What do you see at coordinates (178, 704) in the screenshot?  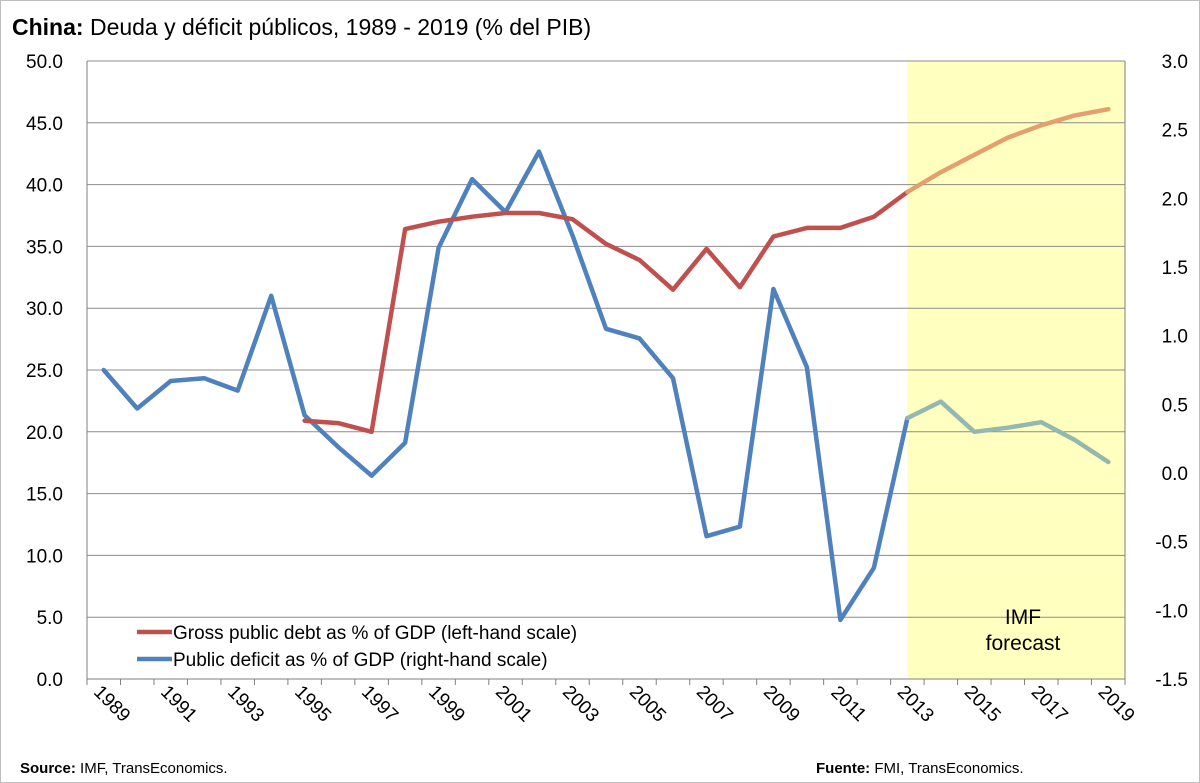 I see `x-tick-label: 1991` at bounding box center [178, 704].